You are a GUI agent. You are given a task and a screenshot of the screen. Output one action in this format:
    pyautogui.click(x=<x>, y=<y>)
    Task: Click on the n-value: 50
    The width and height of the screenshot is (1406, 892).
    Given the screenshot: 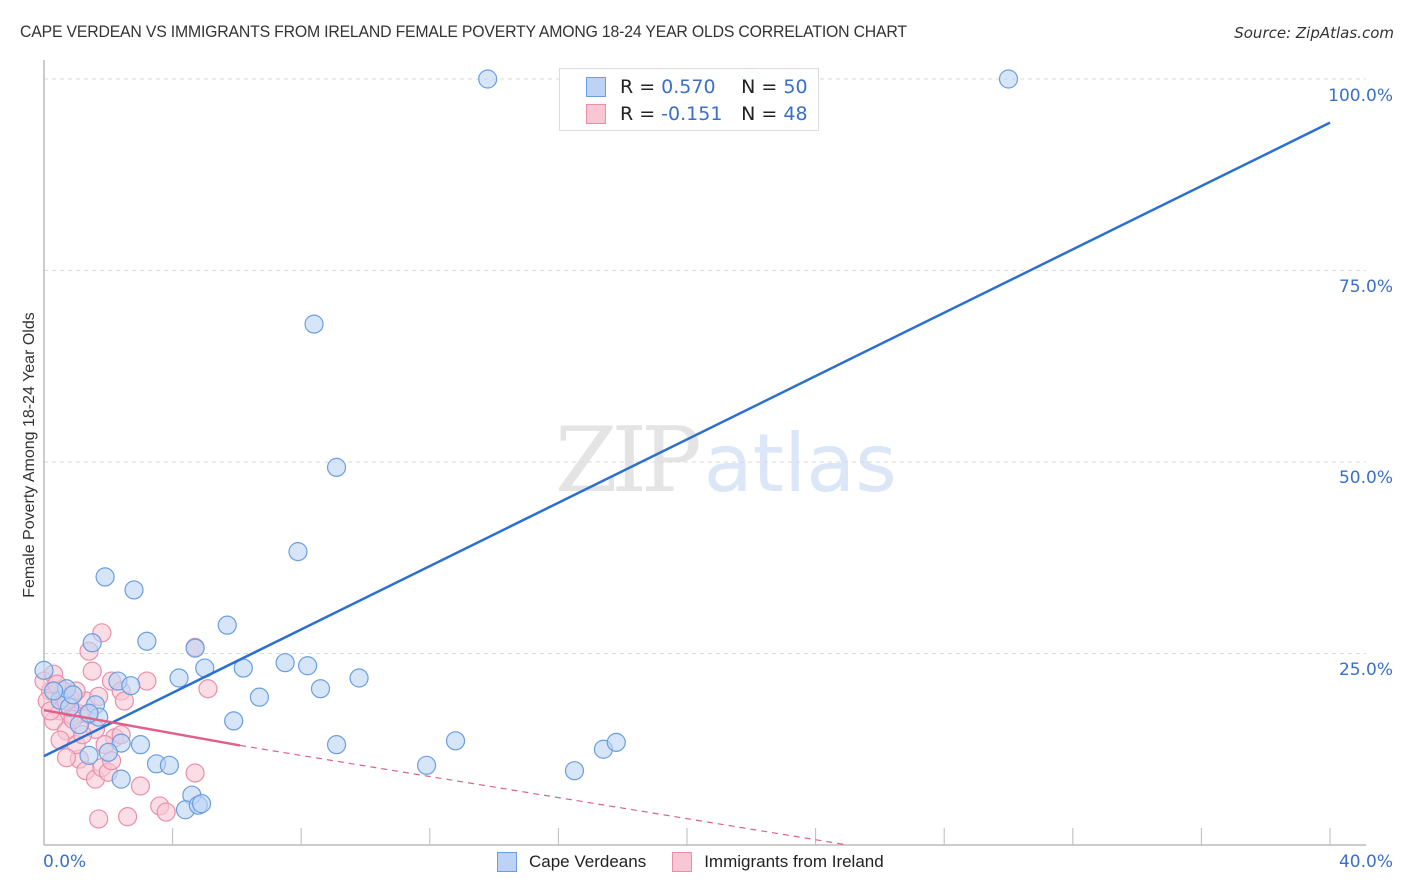 What is the action you would take?
    pyautogui.click(x=795, y=87)
    